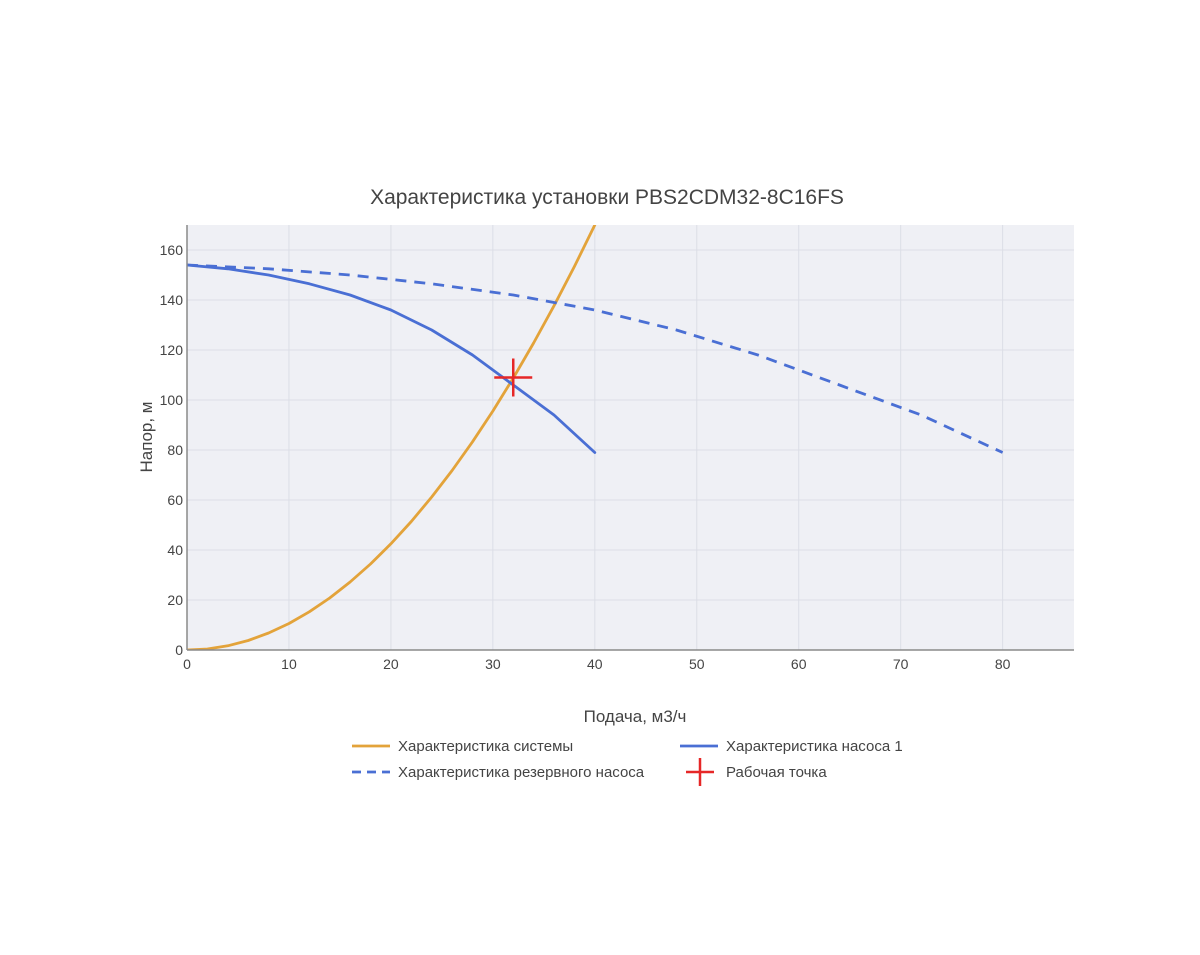 This screenshot has width=1200, height=955. Describe the element at coordinates (175, 500) in the screenshot. I see `y-tick-label: 60` at that location.